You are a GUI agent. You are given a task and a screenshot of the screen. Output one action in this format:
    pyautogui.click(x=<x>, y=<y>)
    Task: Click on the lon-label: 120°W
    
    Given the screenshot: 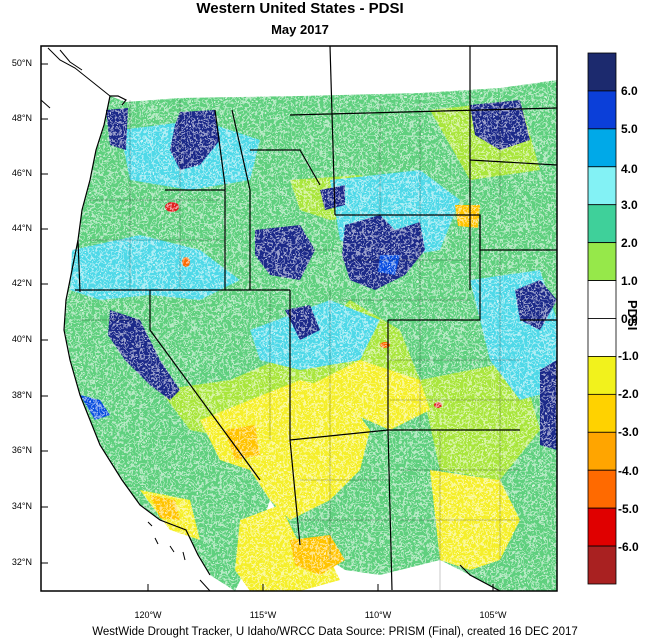 What is the action you would take?
    pyautogui.click(x=148, y=615)
    